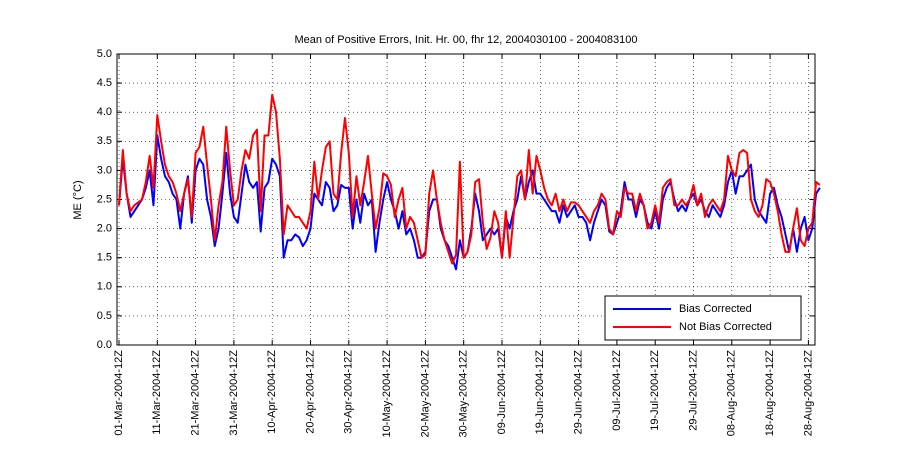  I want to click on x-tick-label: 11-Mar-2004-12Z, so click(157, 392).